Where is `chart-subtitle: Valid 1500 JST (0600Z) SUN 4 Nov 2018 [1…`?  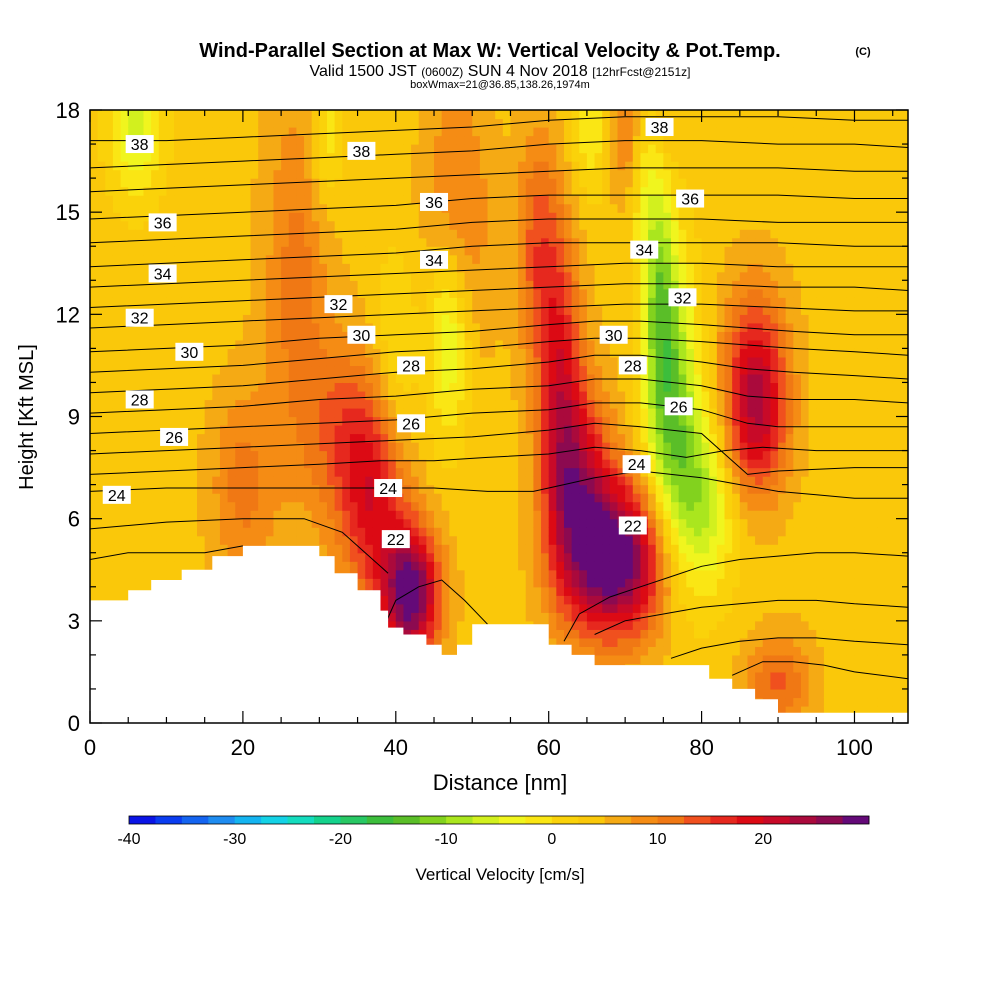
chart-subtitle: Valid 1500 JST (0600Z) SUN 4 Nov 2018 [1… is located at coordinates (499, 71).